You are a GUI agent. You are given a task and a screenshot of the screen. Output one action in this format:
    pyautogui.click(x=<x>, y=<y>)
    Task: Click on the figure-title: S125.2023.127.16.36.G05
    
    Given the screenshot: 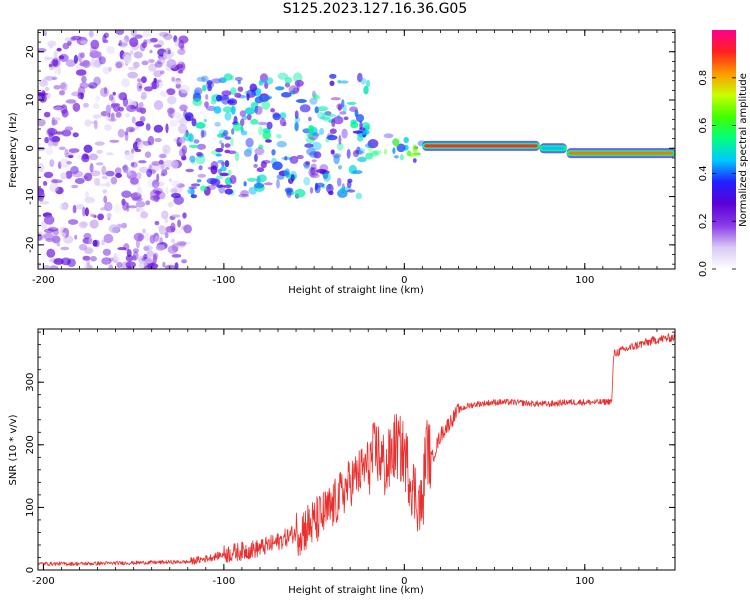 What is the action you would take?
    pyautogui.click(x=375, y=9)
    